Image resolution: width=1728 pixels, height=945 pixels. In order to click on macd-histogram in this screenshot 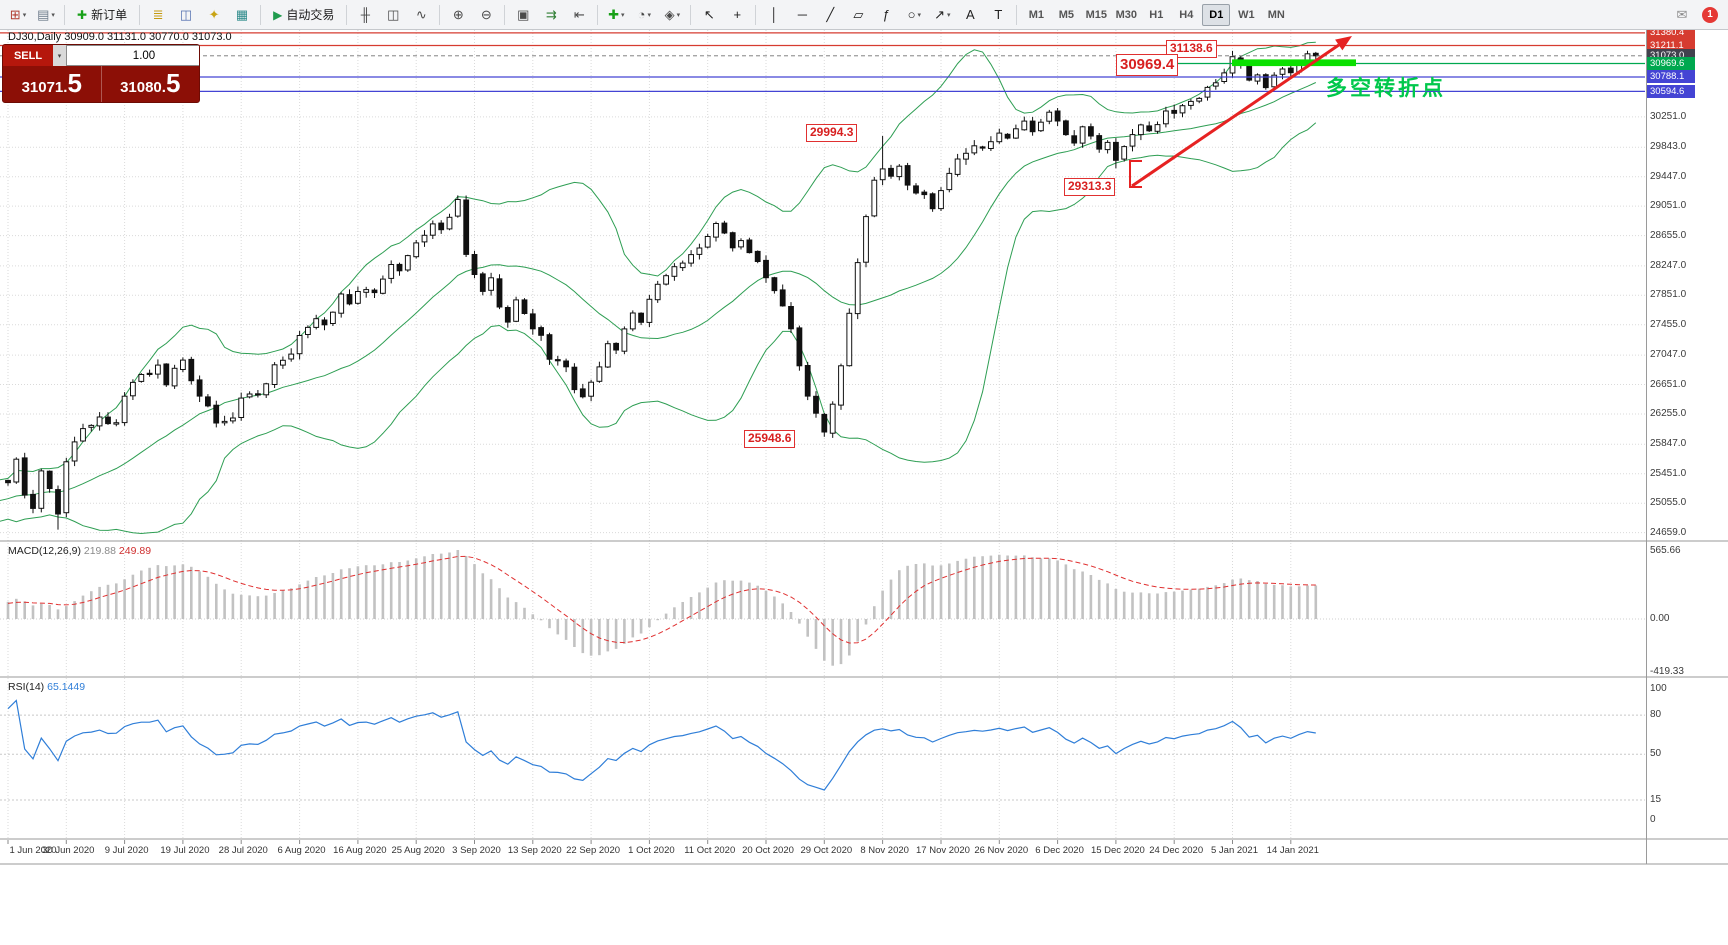, I will do `click(662, 608)`.